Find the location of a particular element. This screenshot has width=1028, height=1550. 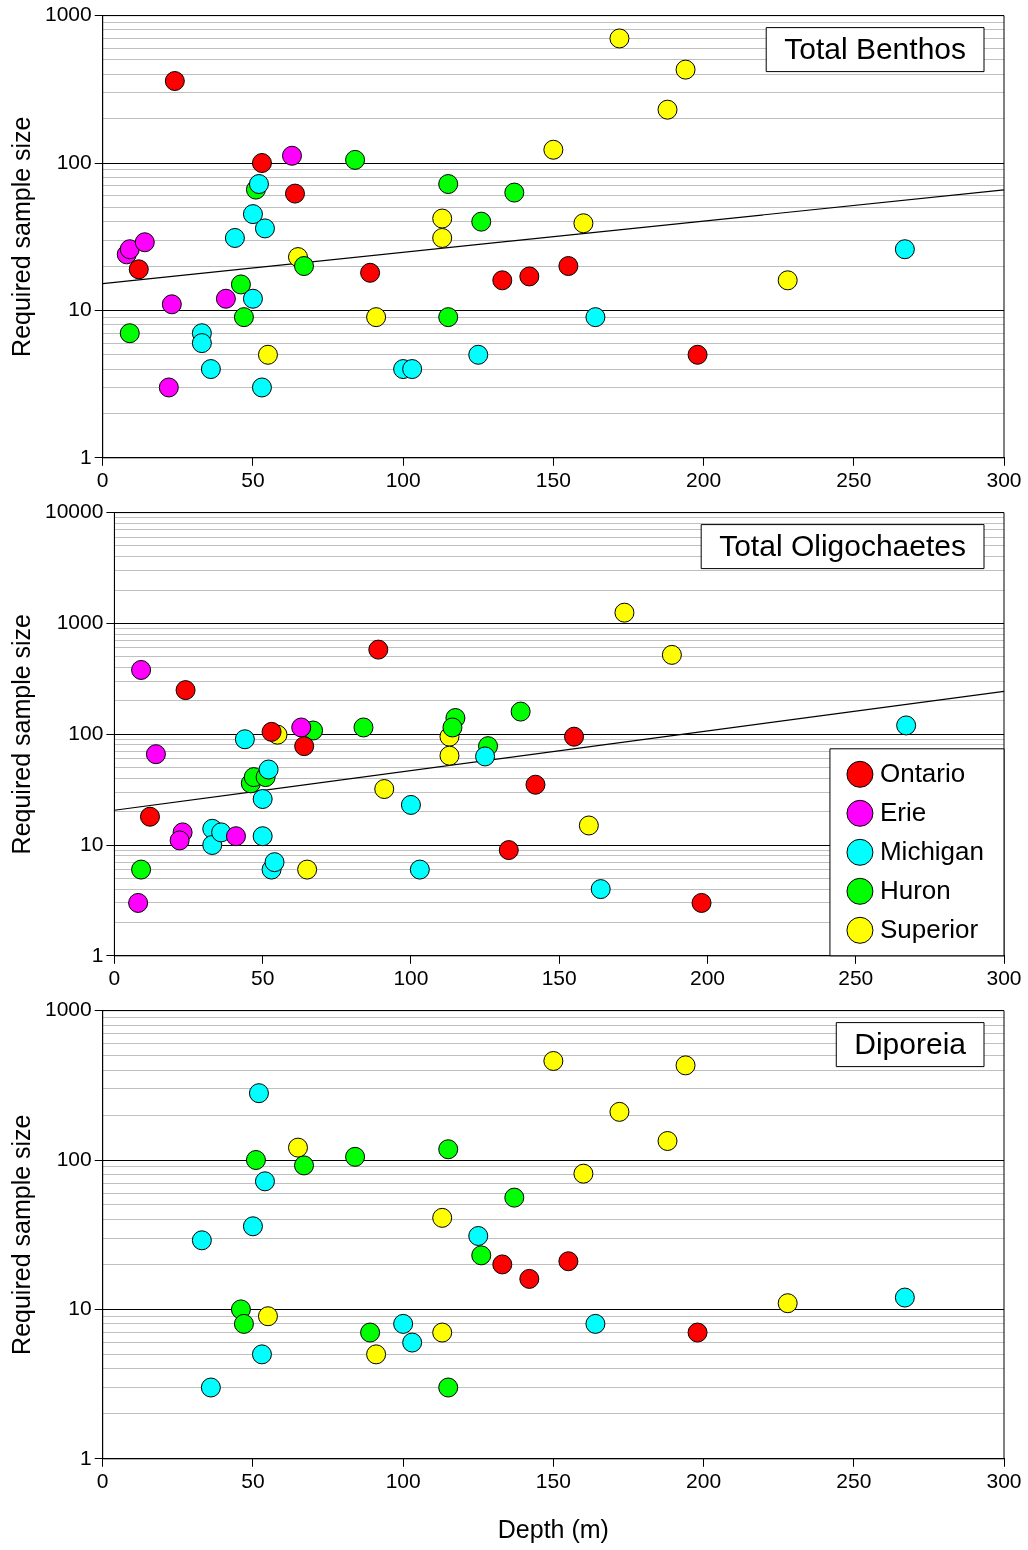

y-axis-title: Required sample size is located at coordinates (20, 734).